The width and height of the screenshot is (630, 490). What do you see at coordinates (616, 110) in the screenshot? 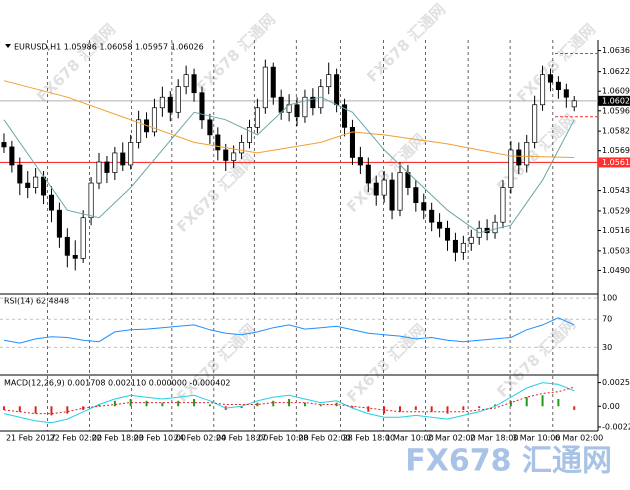
I see `y-tick-label: 1.05960` at bounding box center [616, 110].